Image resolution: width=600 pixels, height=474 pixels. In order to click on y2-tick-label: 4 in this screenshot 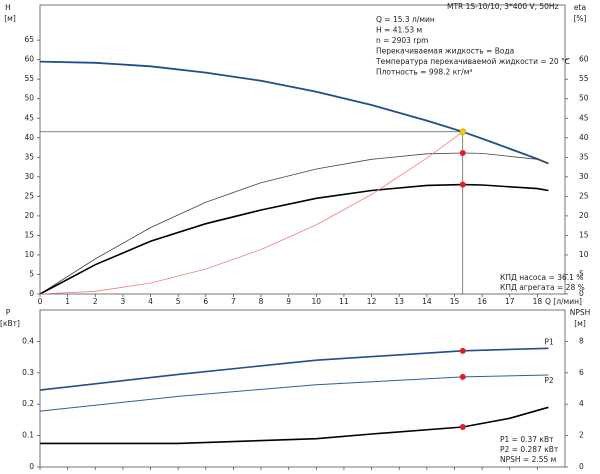, I will do `click(581, 403)`.